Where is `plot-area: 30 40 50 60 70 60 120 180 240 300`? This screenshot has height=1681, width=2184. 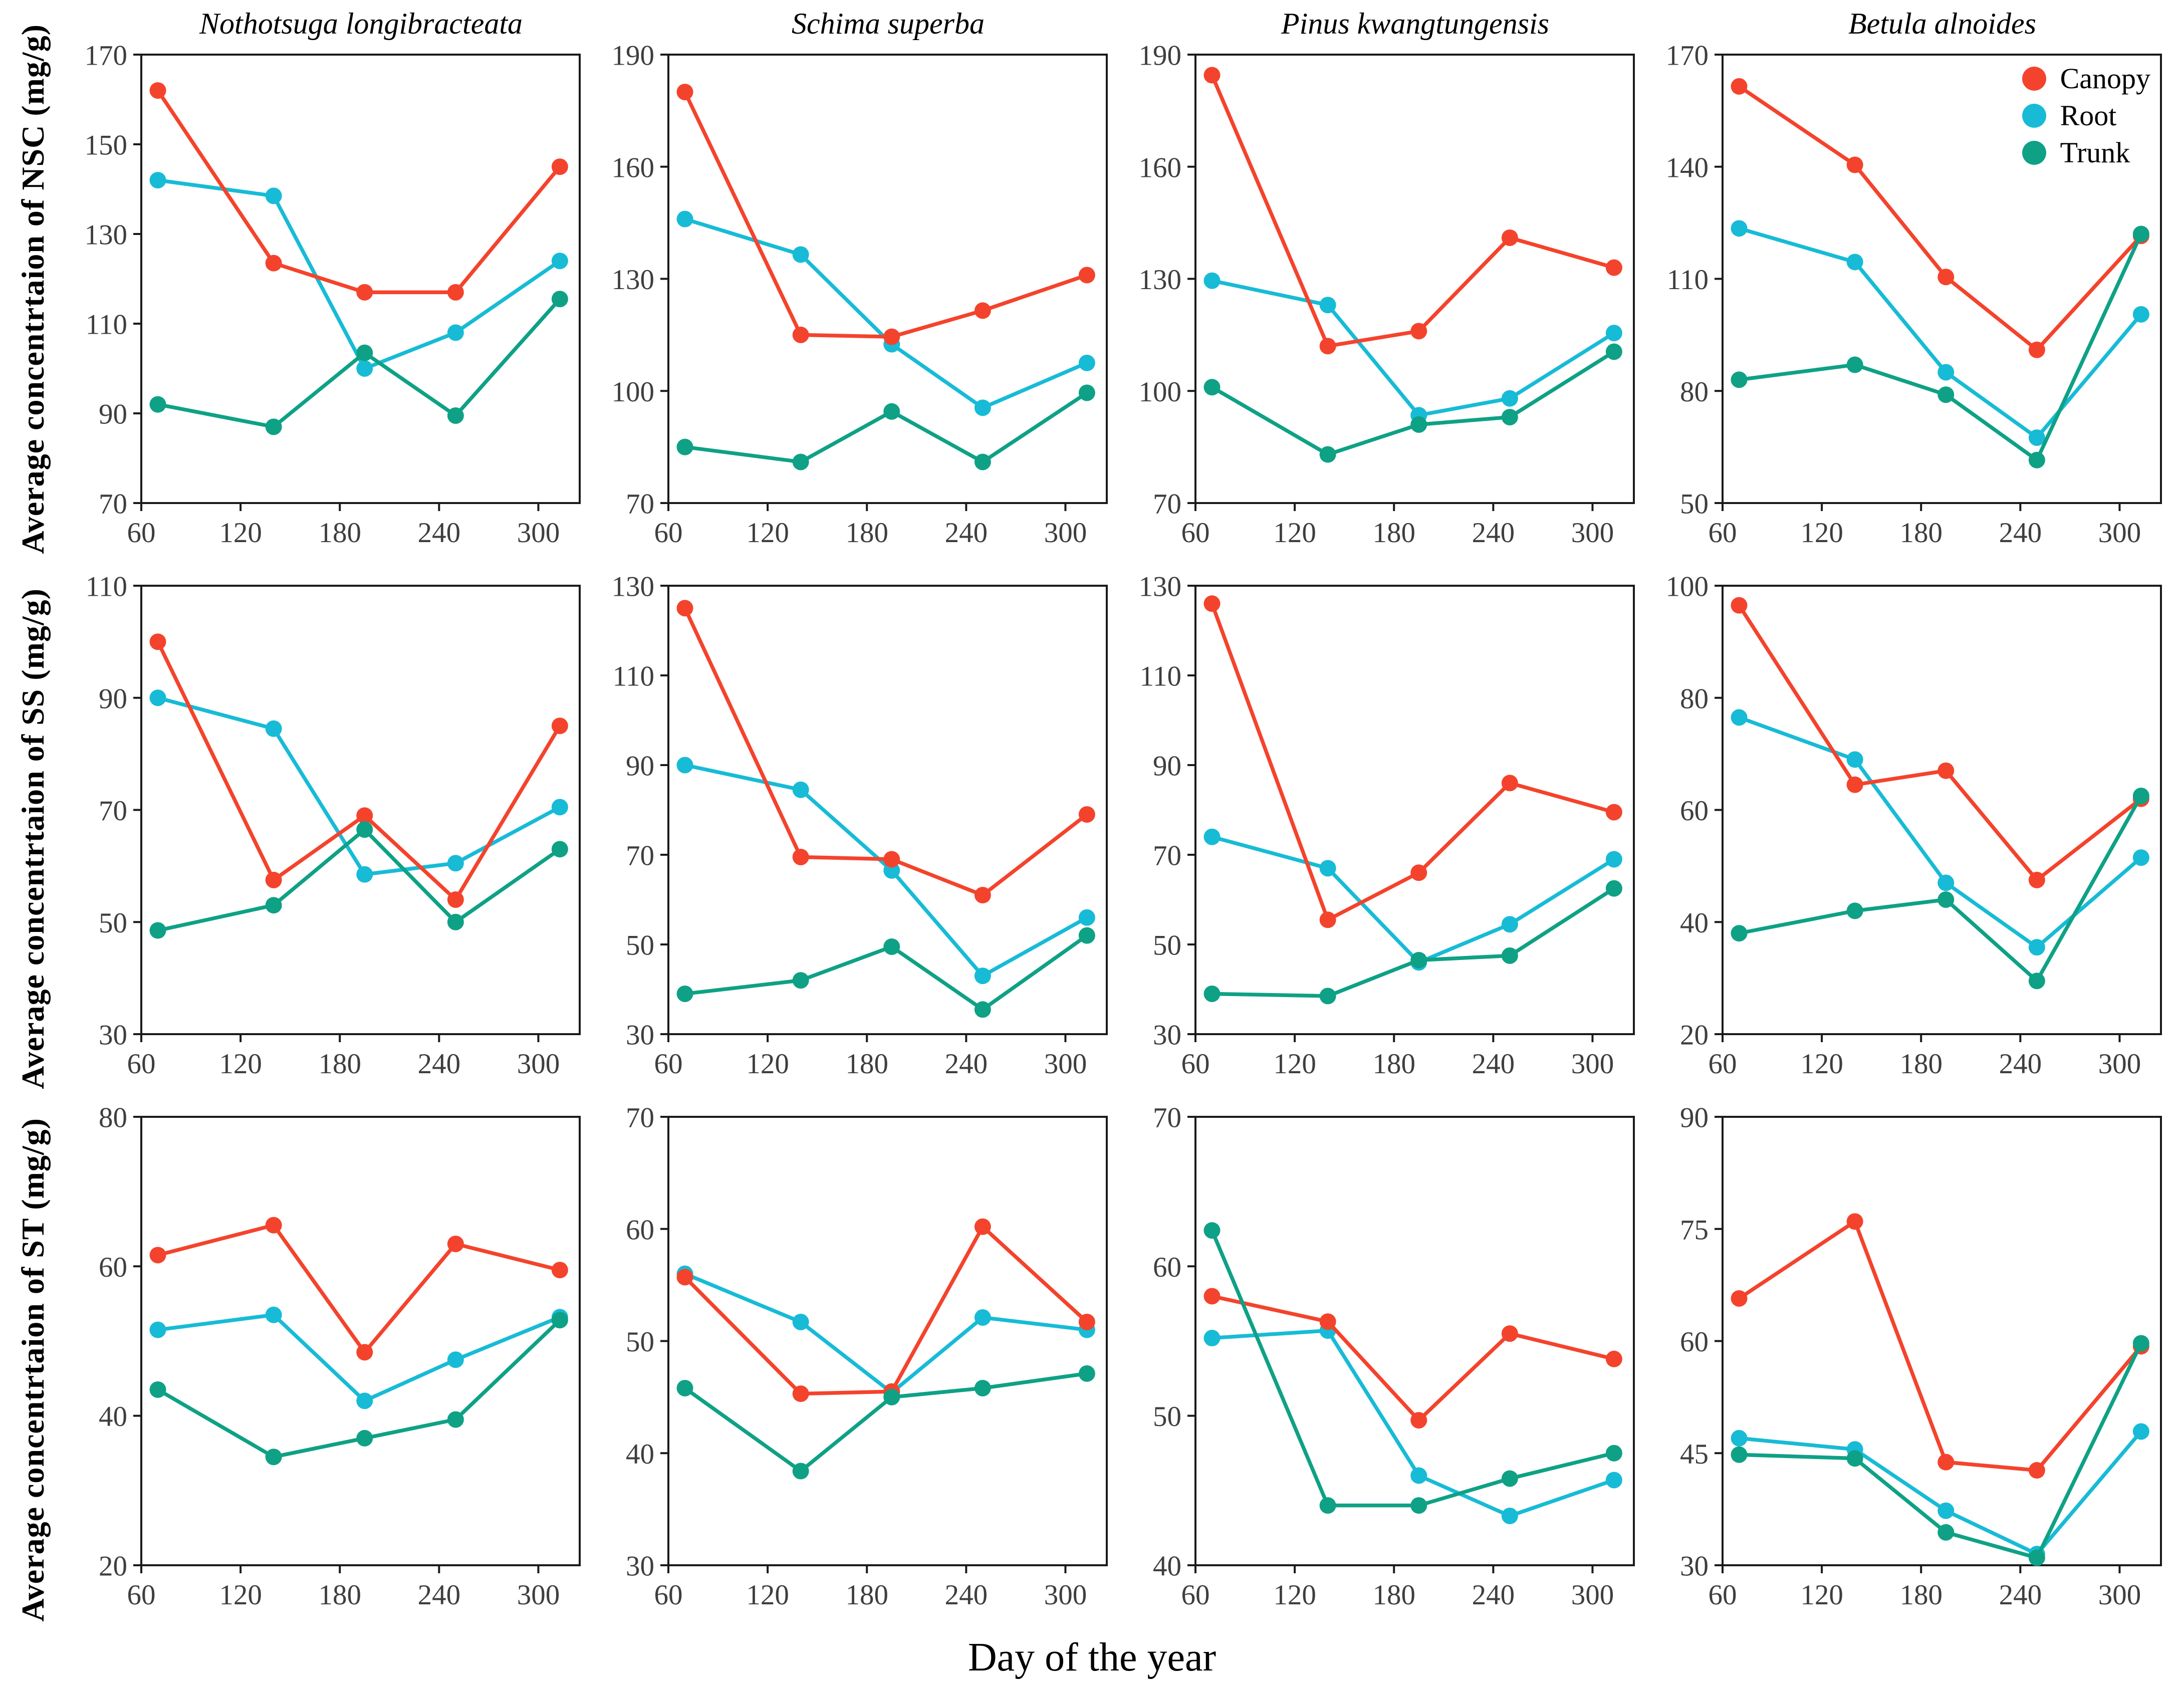
plot-area: 30 40 50 60 70 60 120 180 240 300 is located at coordinates (867, 1357).